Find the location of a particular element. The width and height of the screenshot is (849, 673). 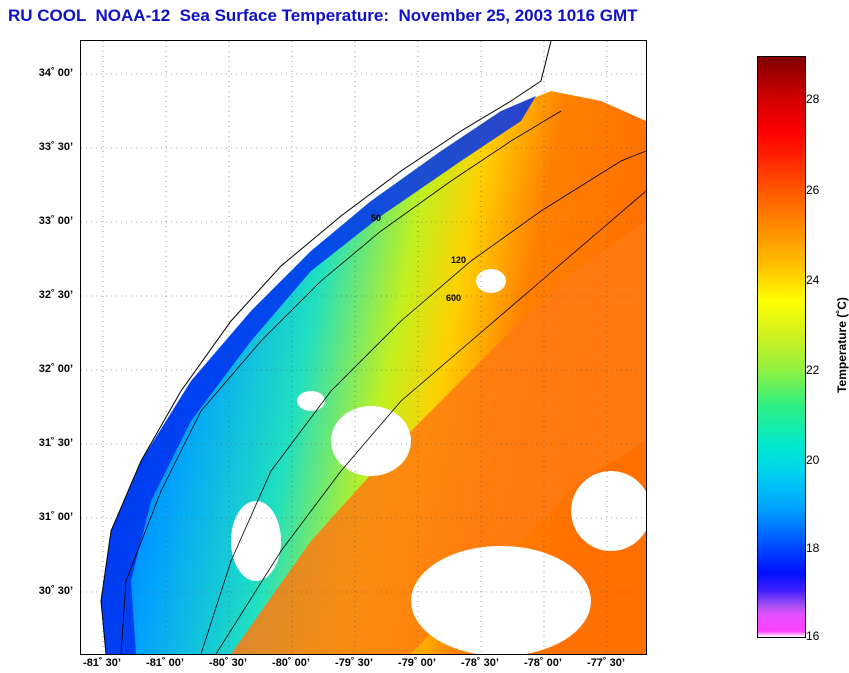

temperature-colorbar is located at coordinates (781, 347).